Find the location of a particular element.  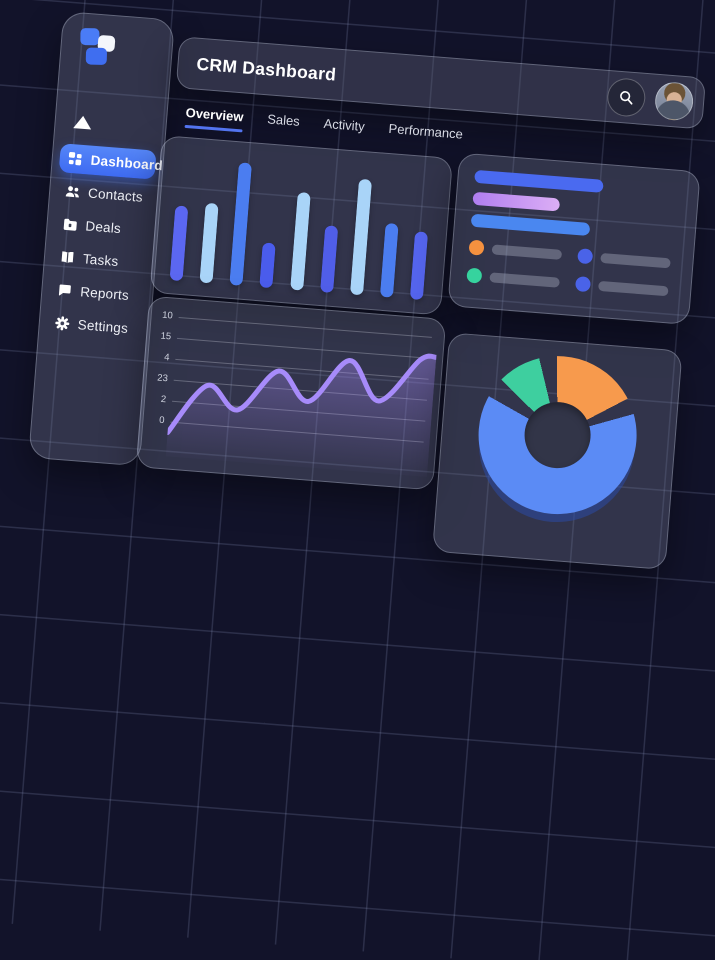

activity-bar-blue is located at coordinates (539, 181).